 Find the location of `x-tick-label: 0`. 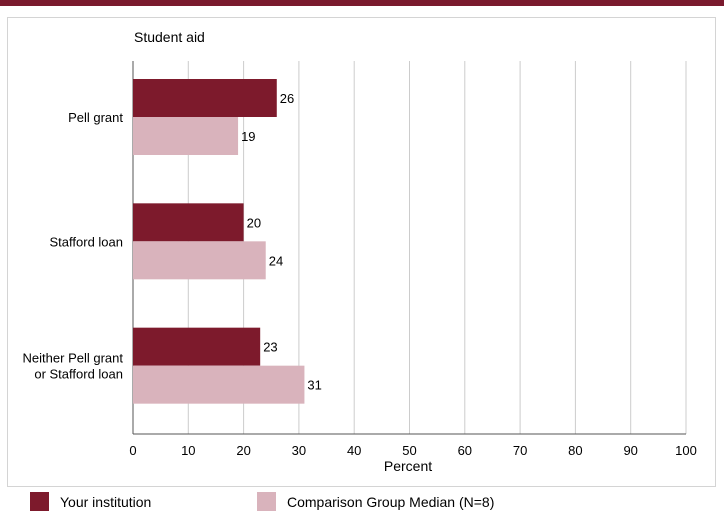

x-tick-label: 0 is located at coordinates (132, 450).